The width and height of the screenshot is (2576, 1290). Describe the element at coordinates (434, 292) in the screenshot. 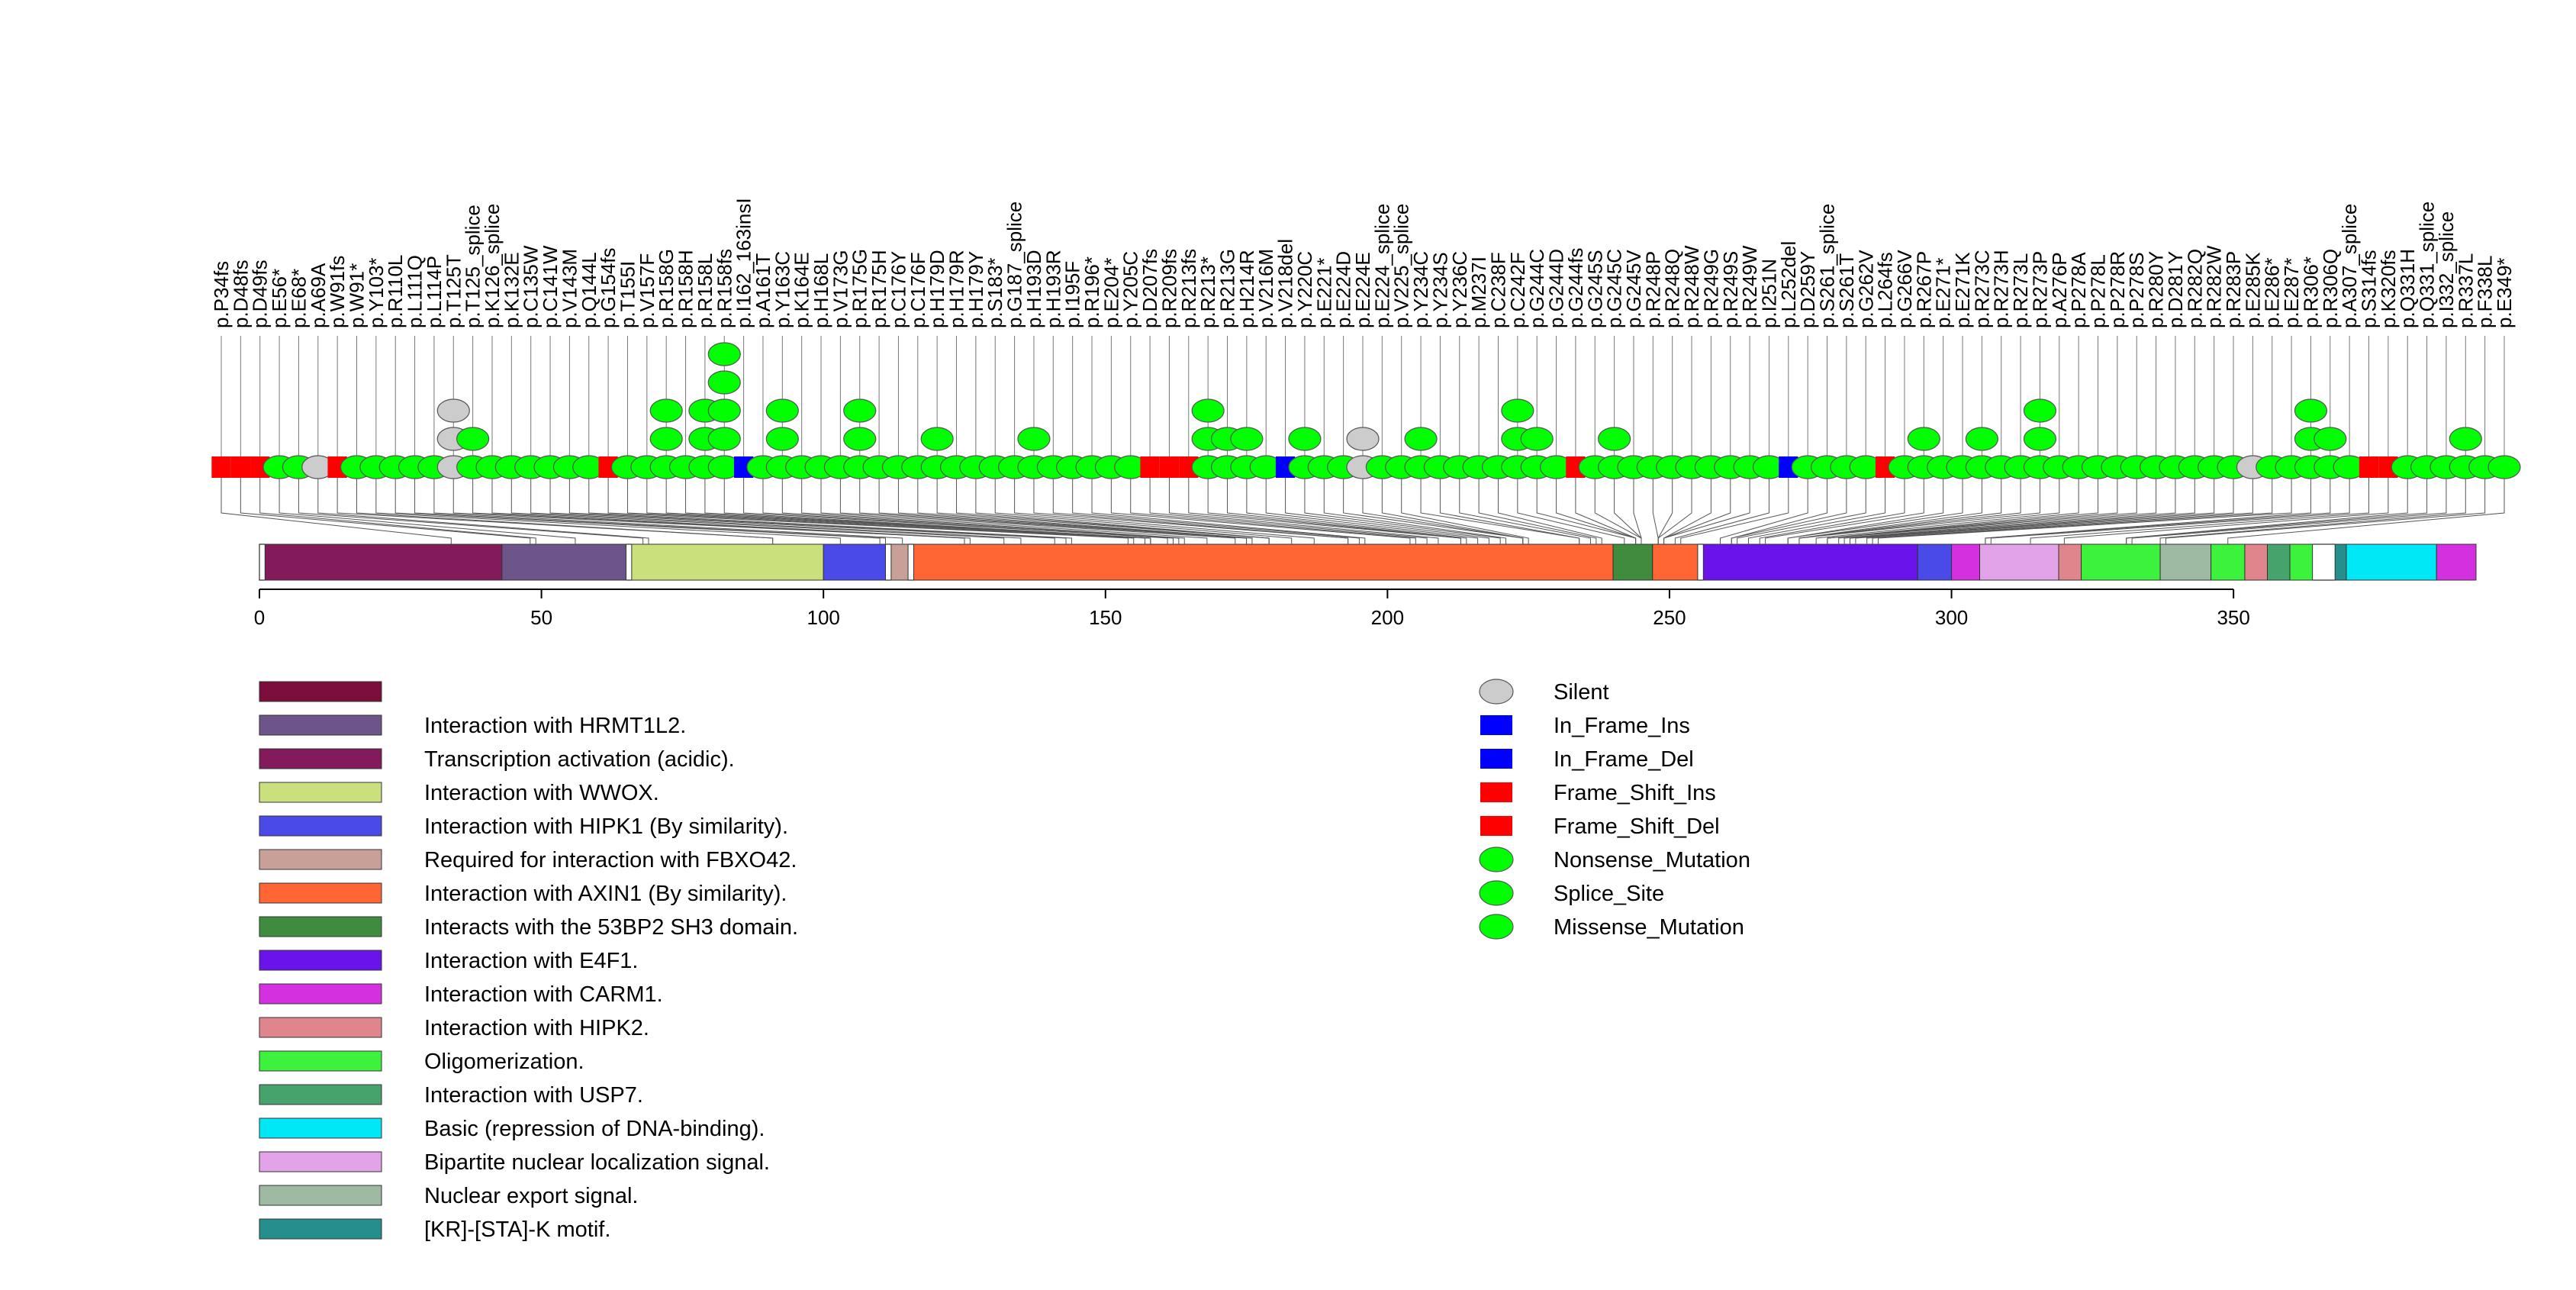

I see `mutation-label-p-l114p: p.L114P` at that location.